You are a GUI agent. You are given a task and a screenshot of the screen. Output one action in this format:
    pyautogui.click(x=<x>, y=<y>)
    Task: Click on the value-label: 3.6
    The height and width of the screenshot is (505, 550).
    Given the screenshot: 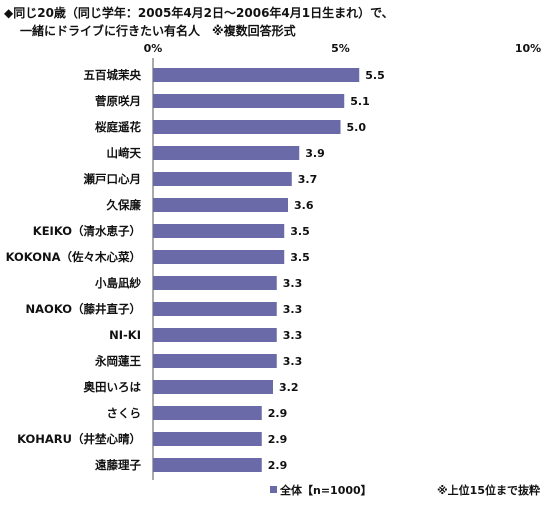 What is the action you would take?
    pyautogui.click(x=304, y=205)
    